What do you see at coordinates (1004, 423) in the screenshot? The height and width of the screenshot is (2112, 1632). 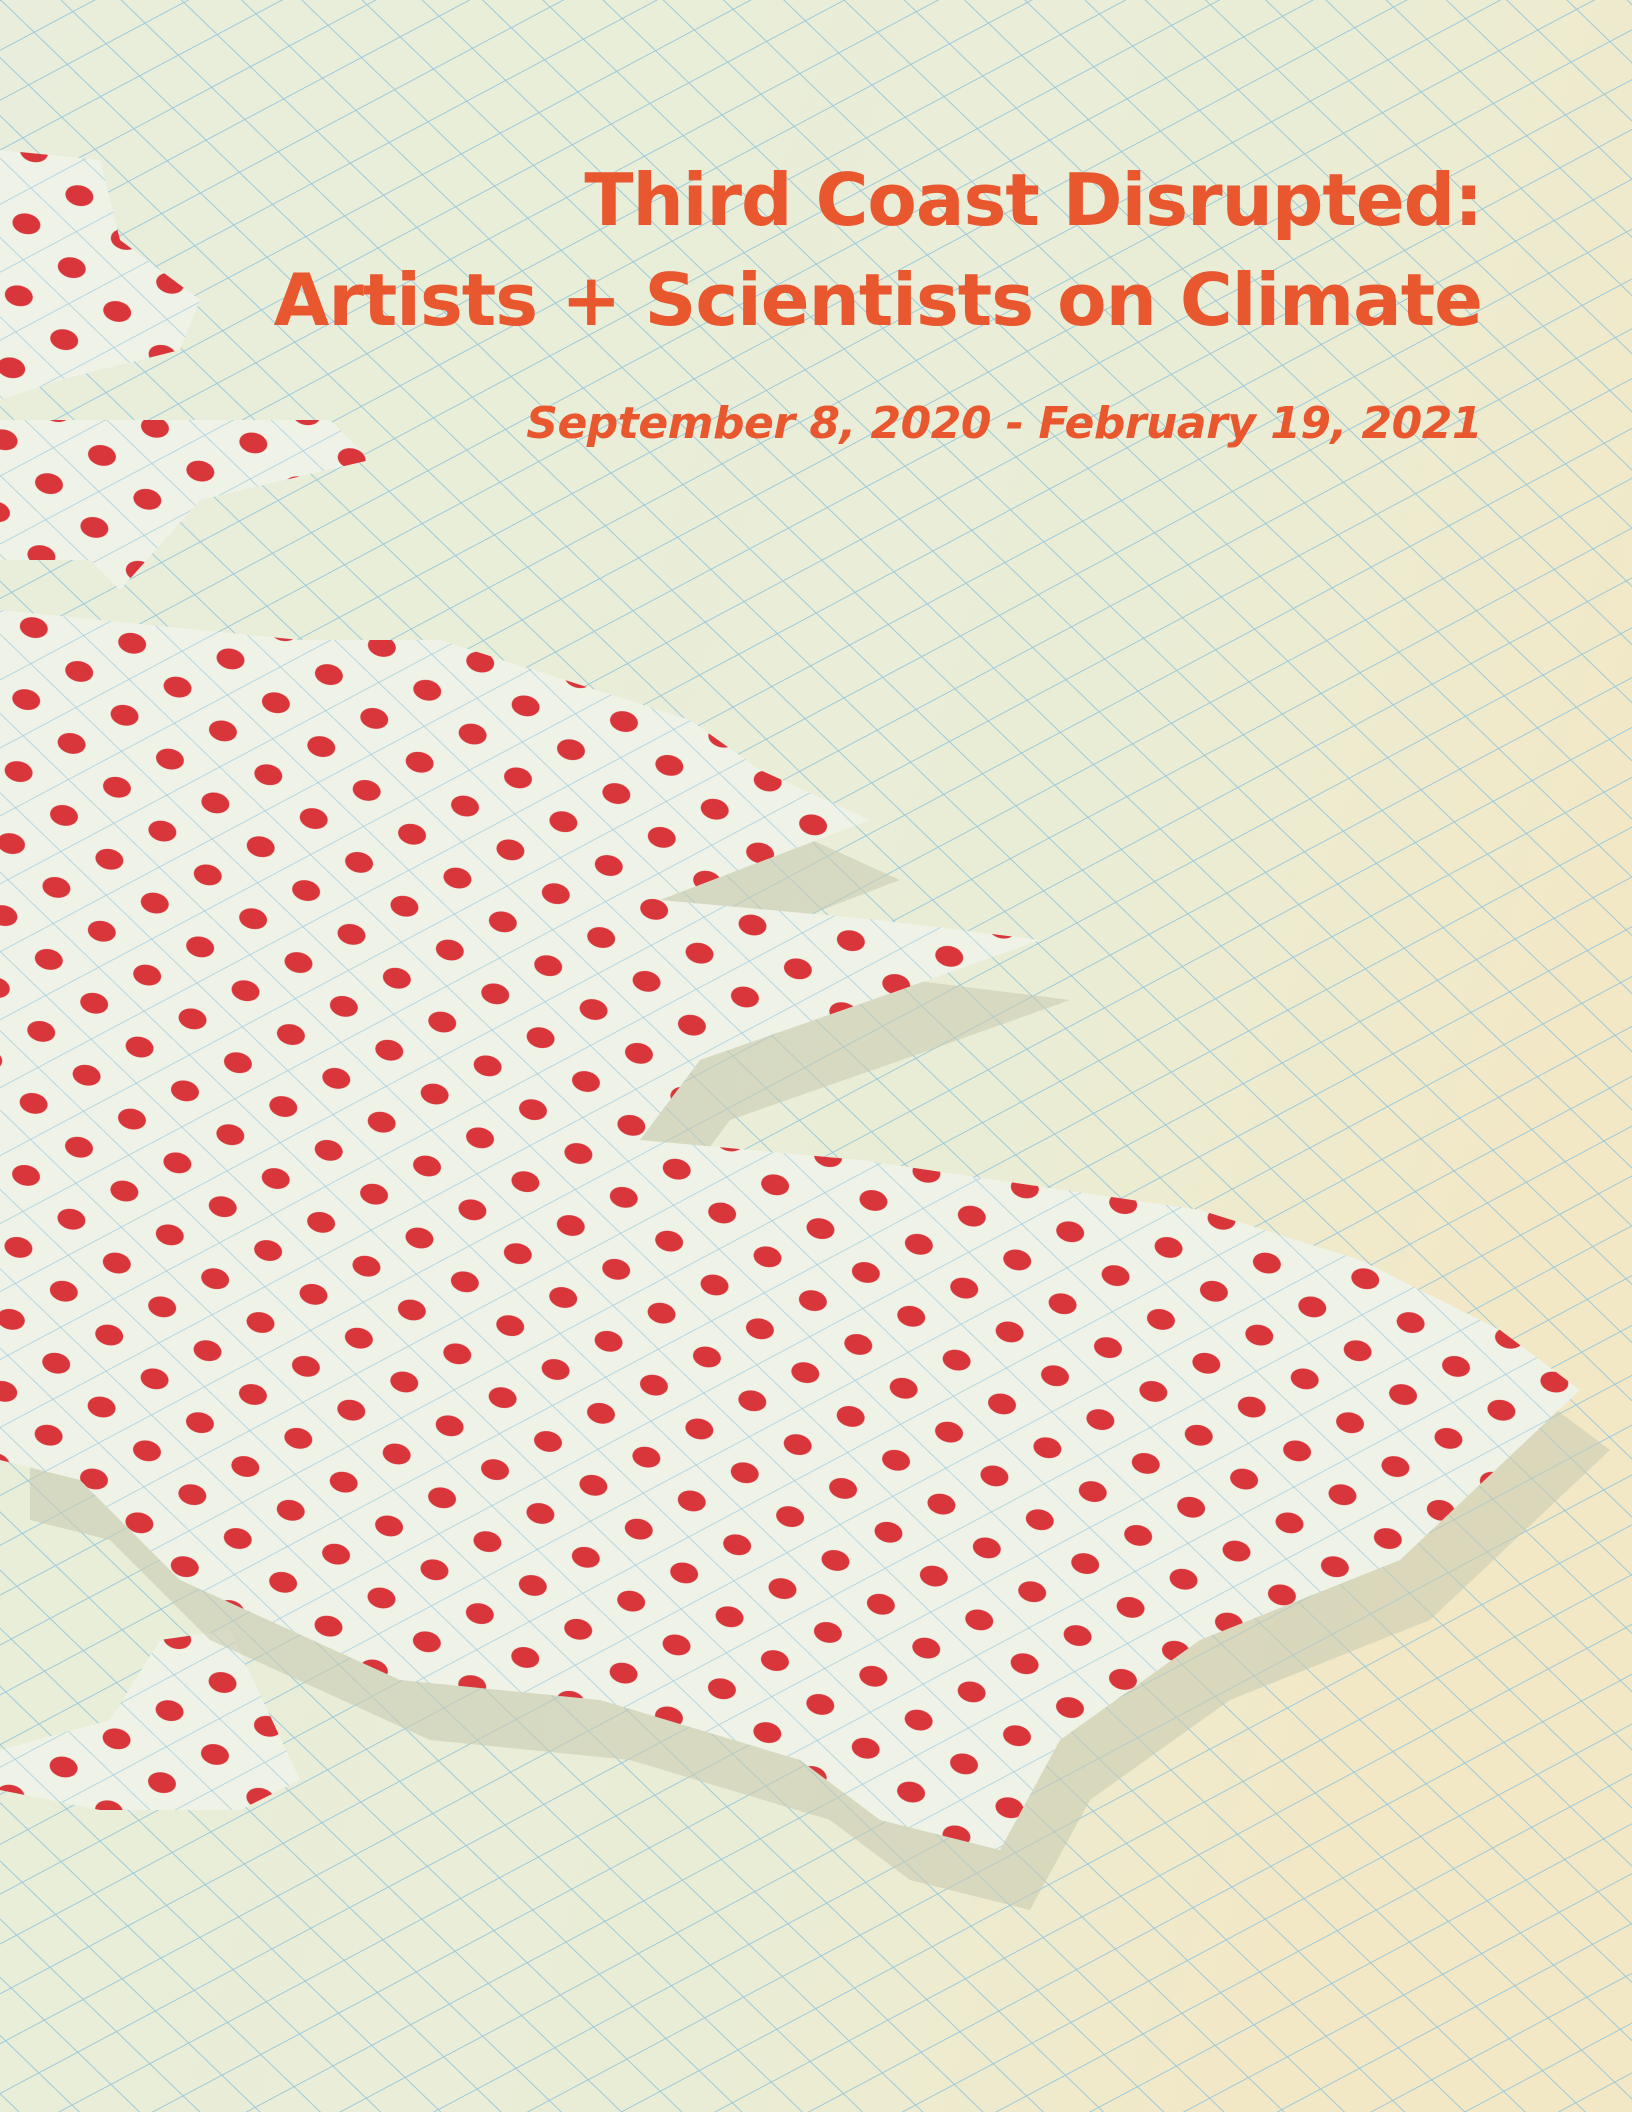 I see `date: September 8, 2020 - February 19, 2021` at bounding box center [1004, 423].